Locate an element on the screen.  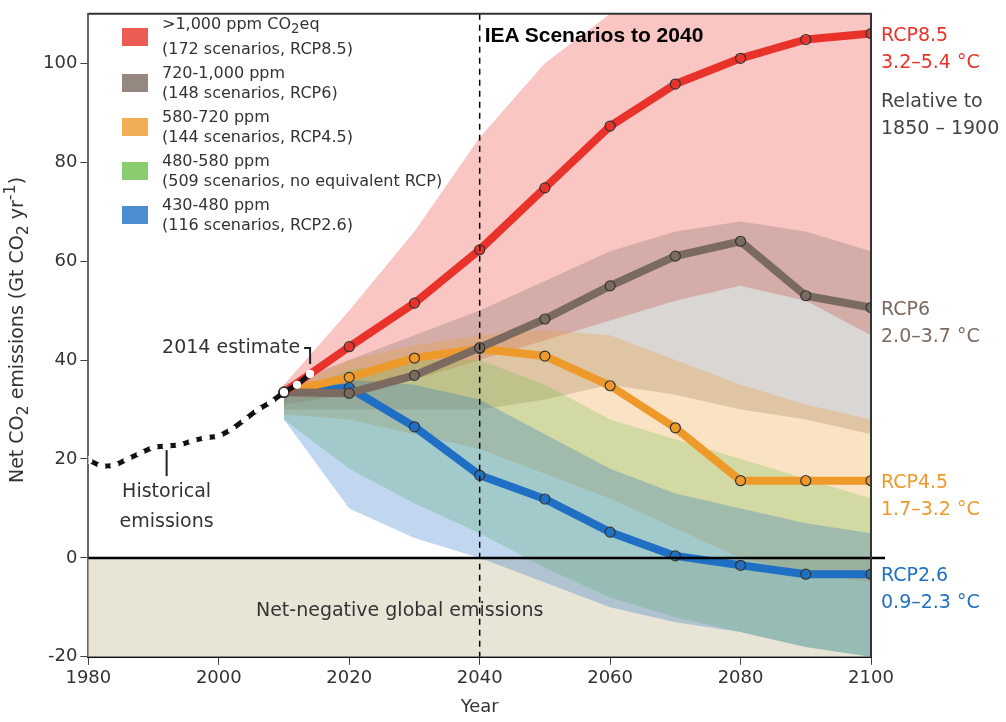
x-tick-label: 2020 is located at coordinates (349, 677).